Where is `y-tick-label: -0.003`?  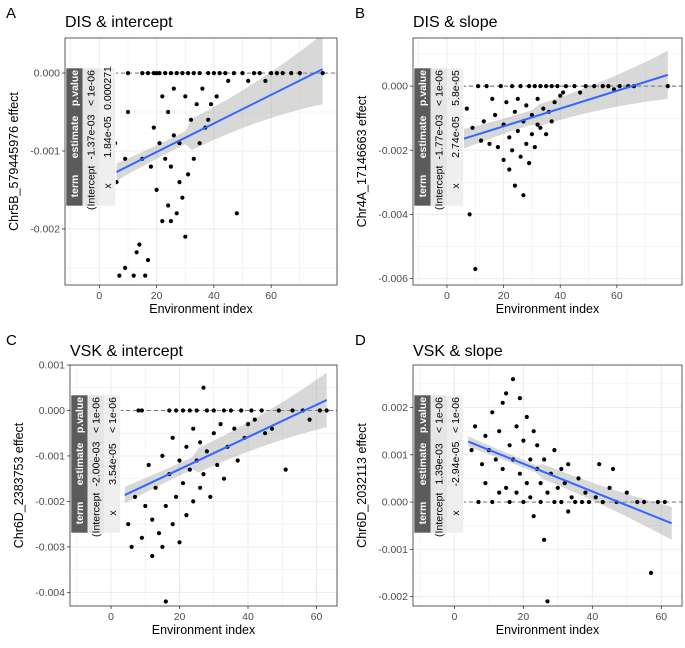 y-tick-label: -0.003 is located at coordinates (50, 547).